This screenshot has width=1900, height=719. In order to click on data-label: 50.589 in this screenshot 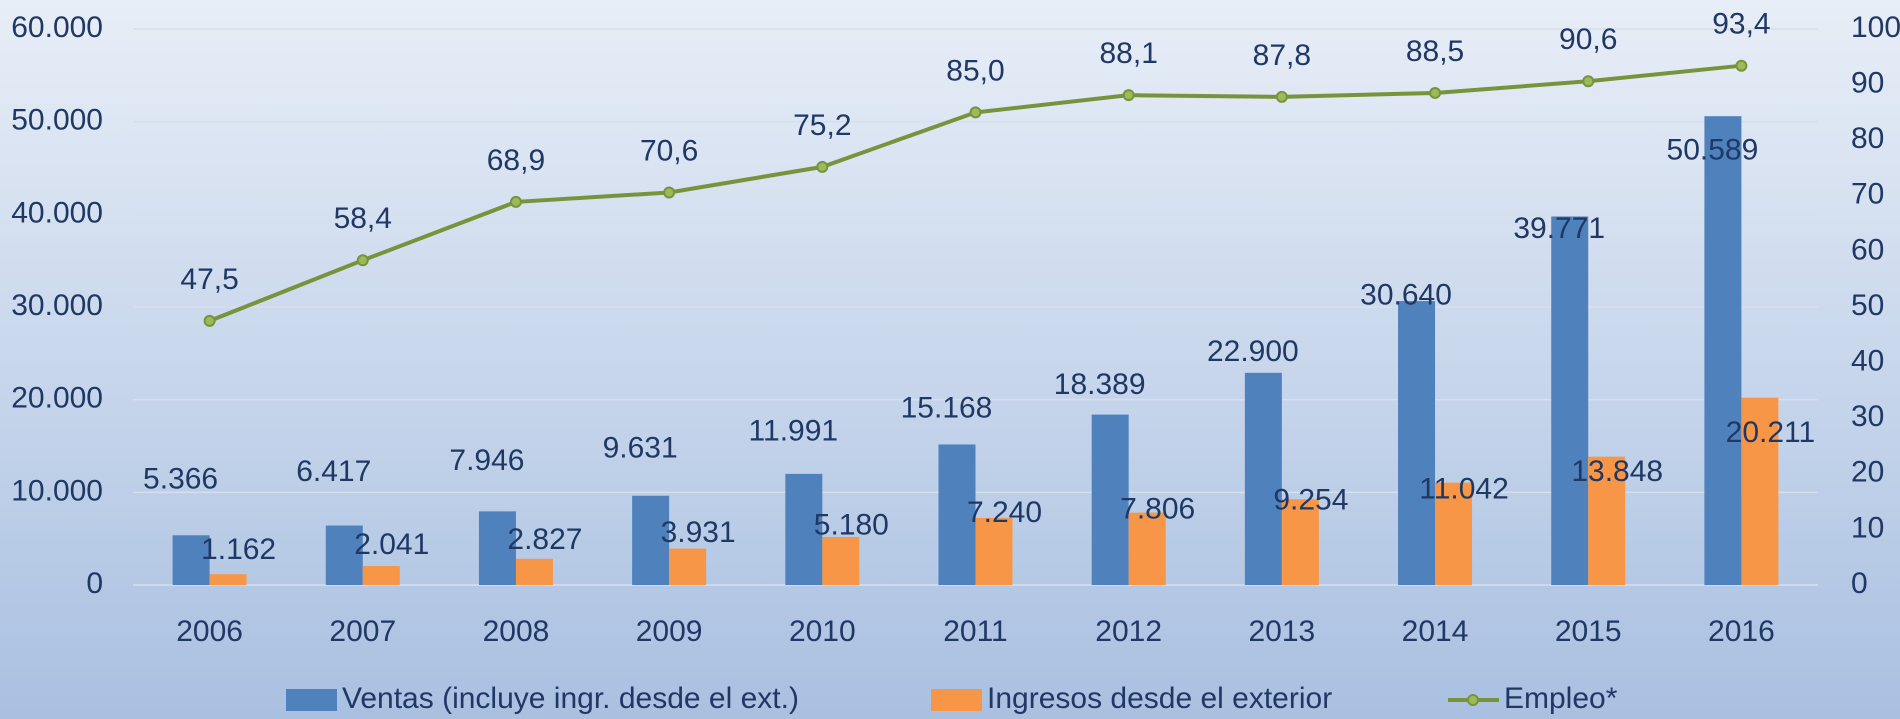, I will do `click(1713, 149)`.